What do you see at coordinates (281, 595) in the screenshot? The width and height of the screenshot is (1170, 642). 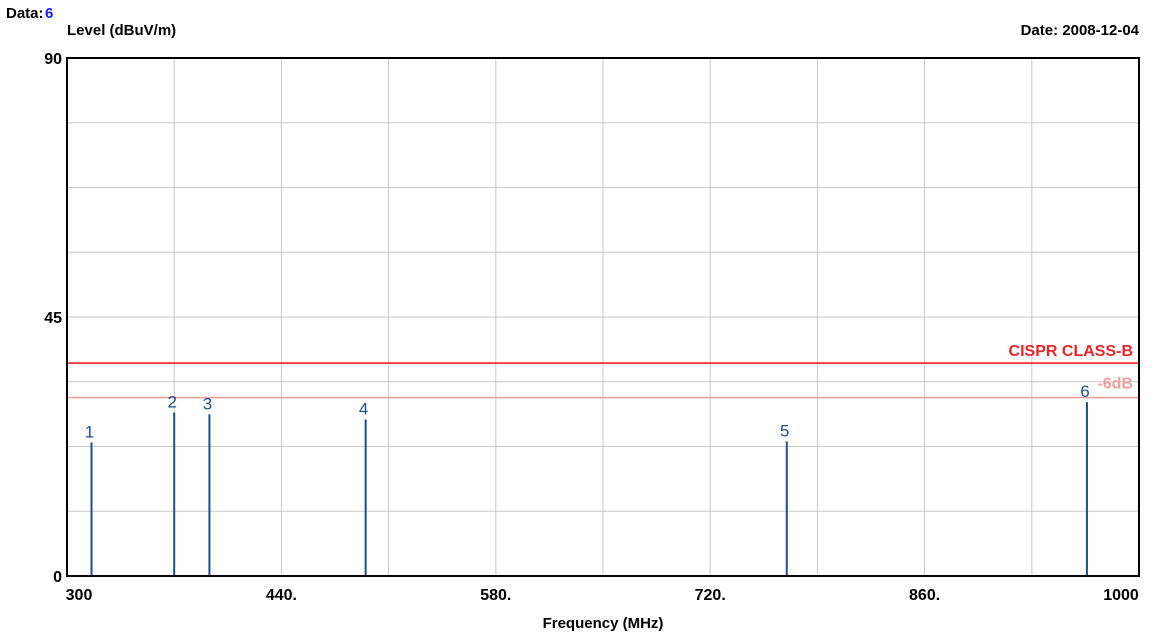 I see `x-tick-label: 440.` at bounding box center [281, 595].